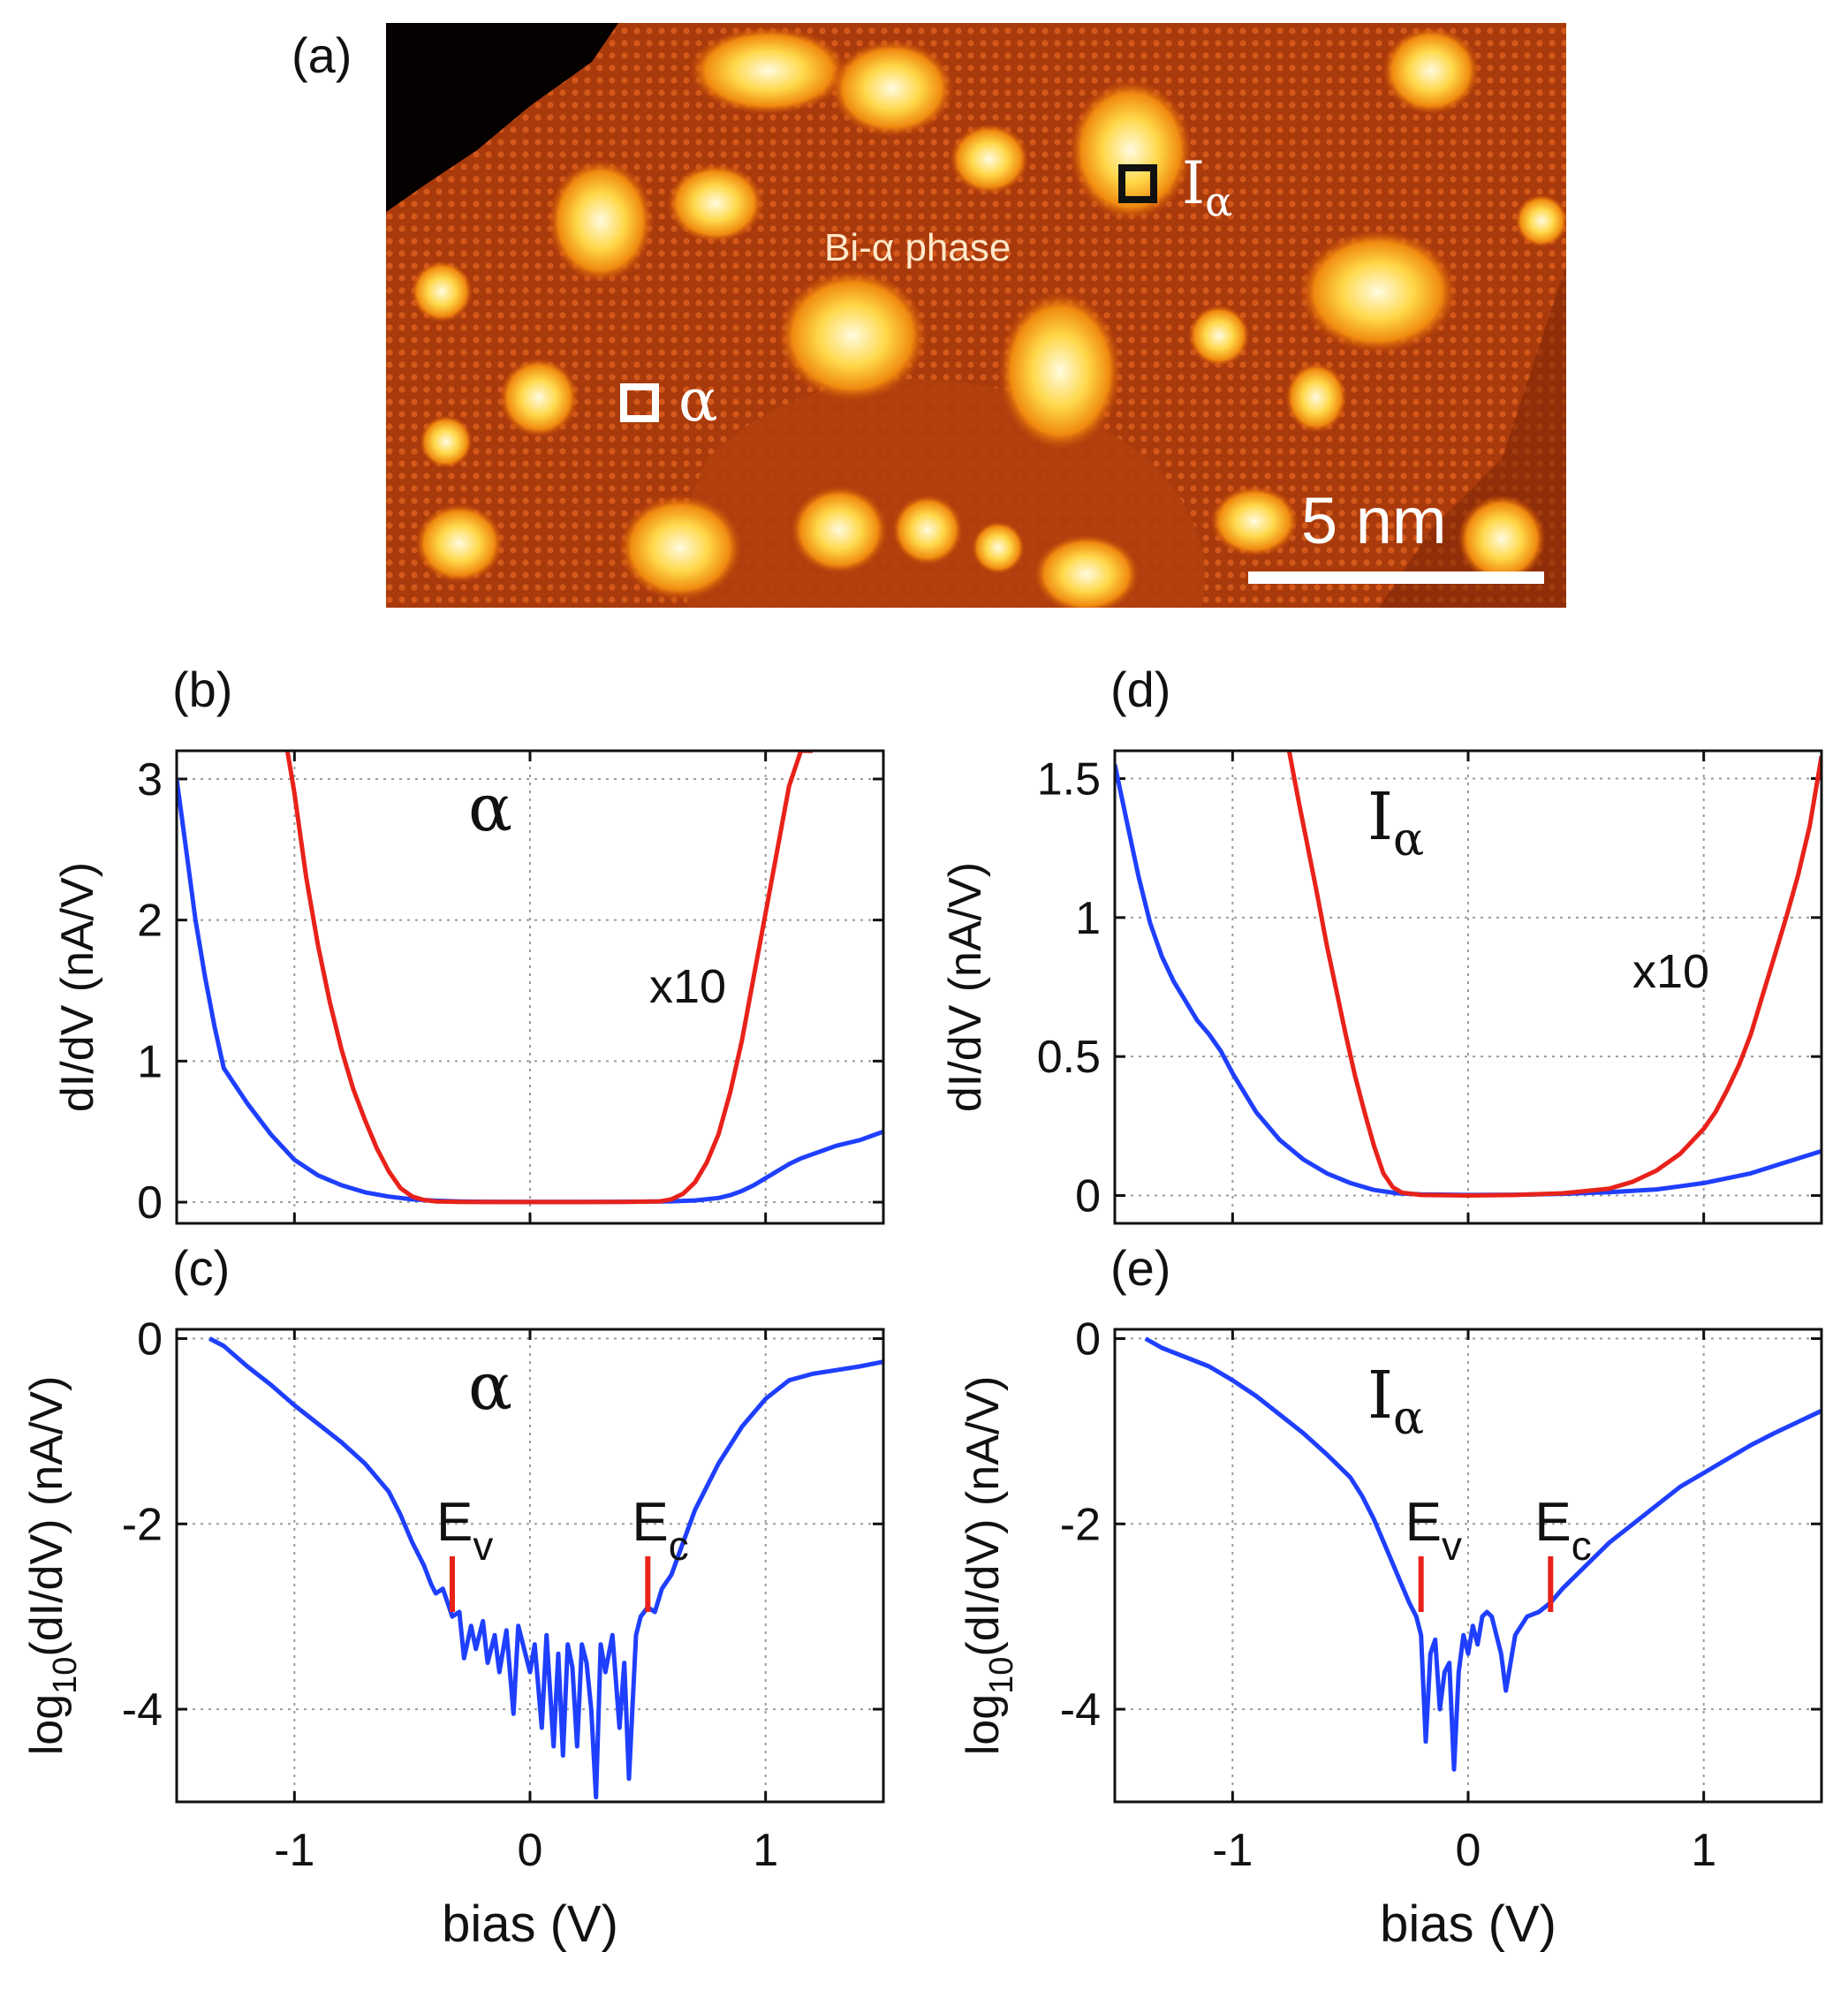  I want to click on marker-ialpha-sub: α, so click(1218, 202).